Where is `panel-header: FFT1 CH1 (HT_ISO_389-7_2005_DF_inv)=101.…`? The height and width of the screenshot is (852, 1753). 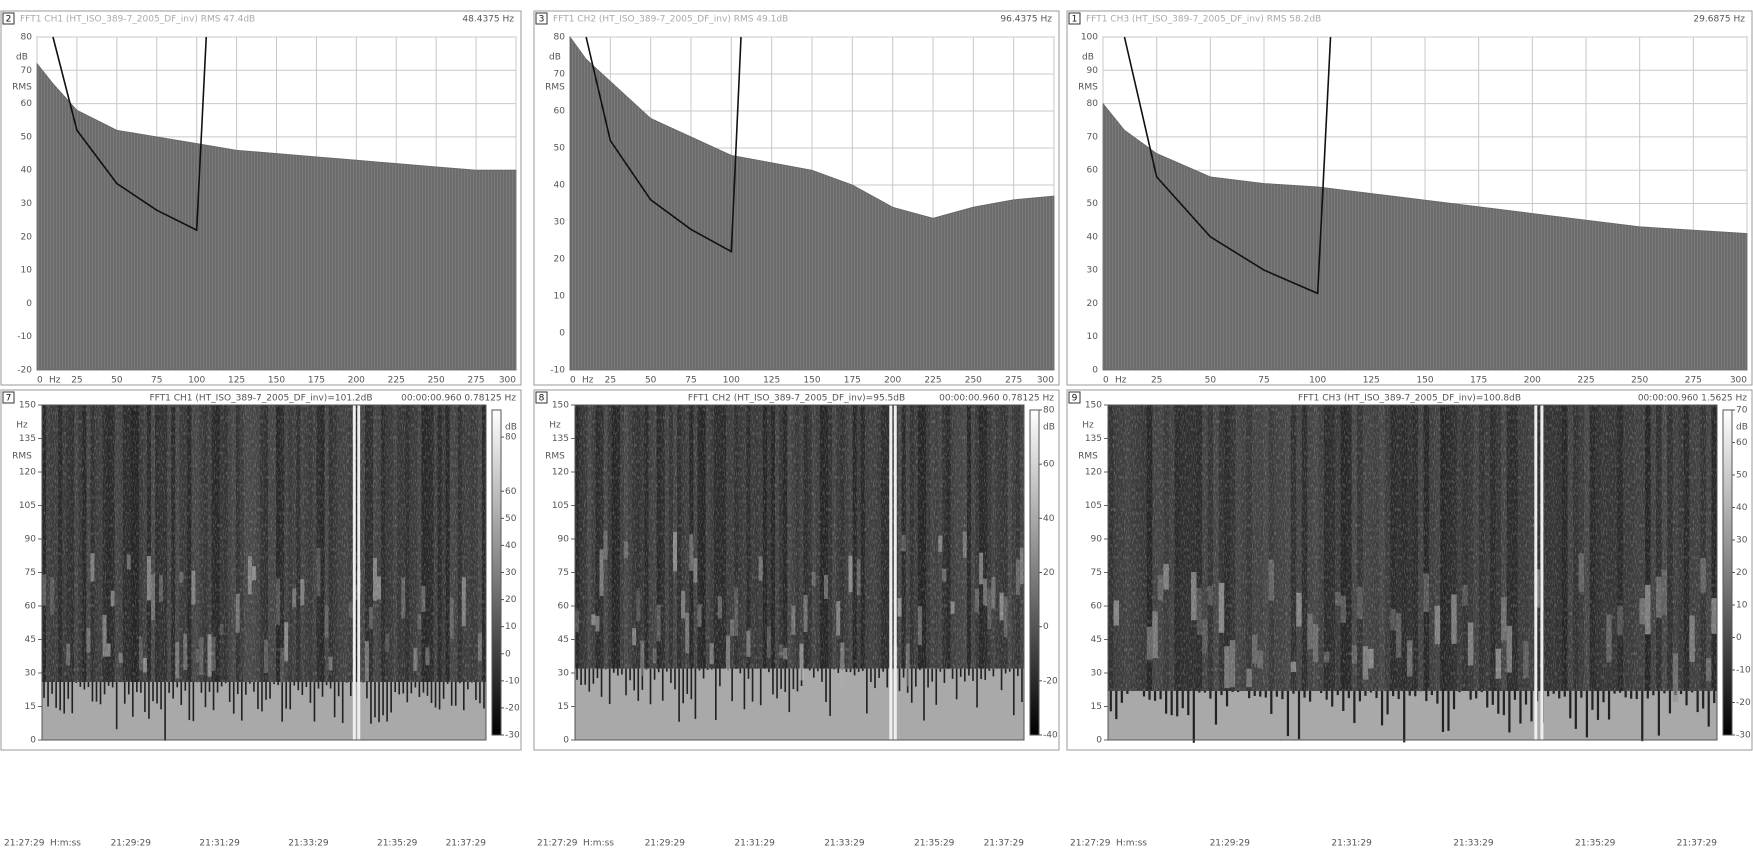 panel-header: FFT1 CH1 (HT_ISO_389-7_2005_DF_inv)=101.… is located at coordinates (260, 399).